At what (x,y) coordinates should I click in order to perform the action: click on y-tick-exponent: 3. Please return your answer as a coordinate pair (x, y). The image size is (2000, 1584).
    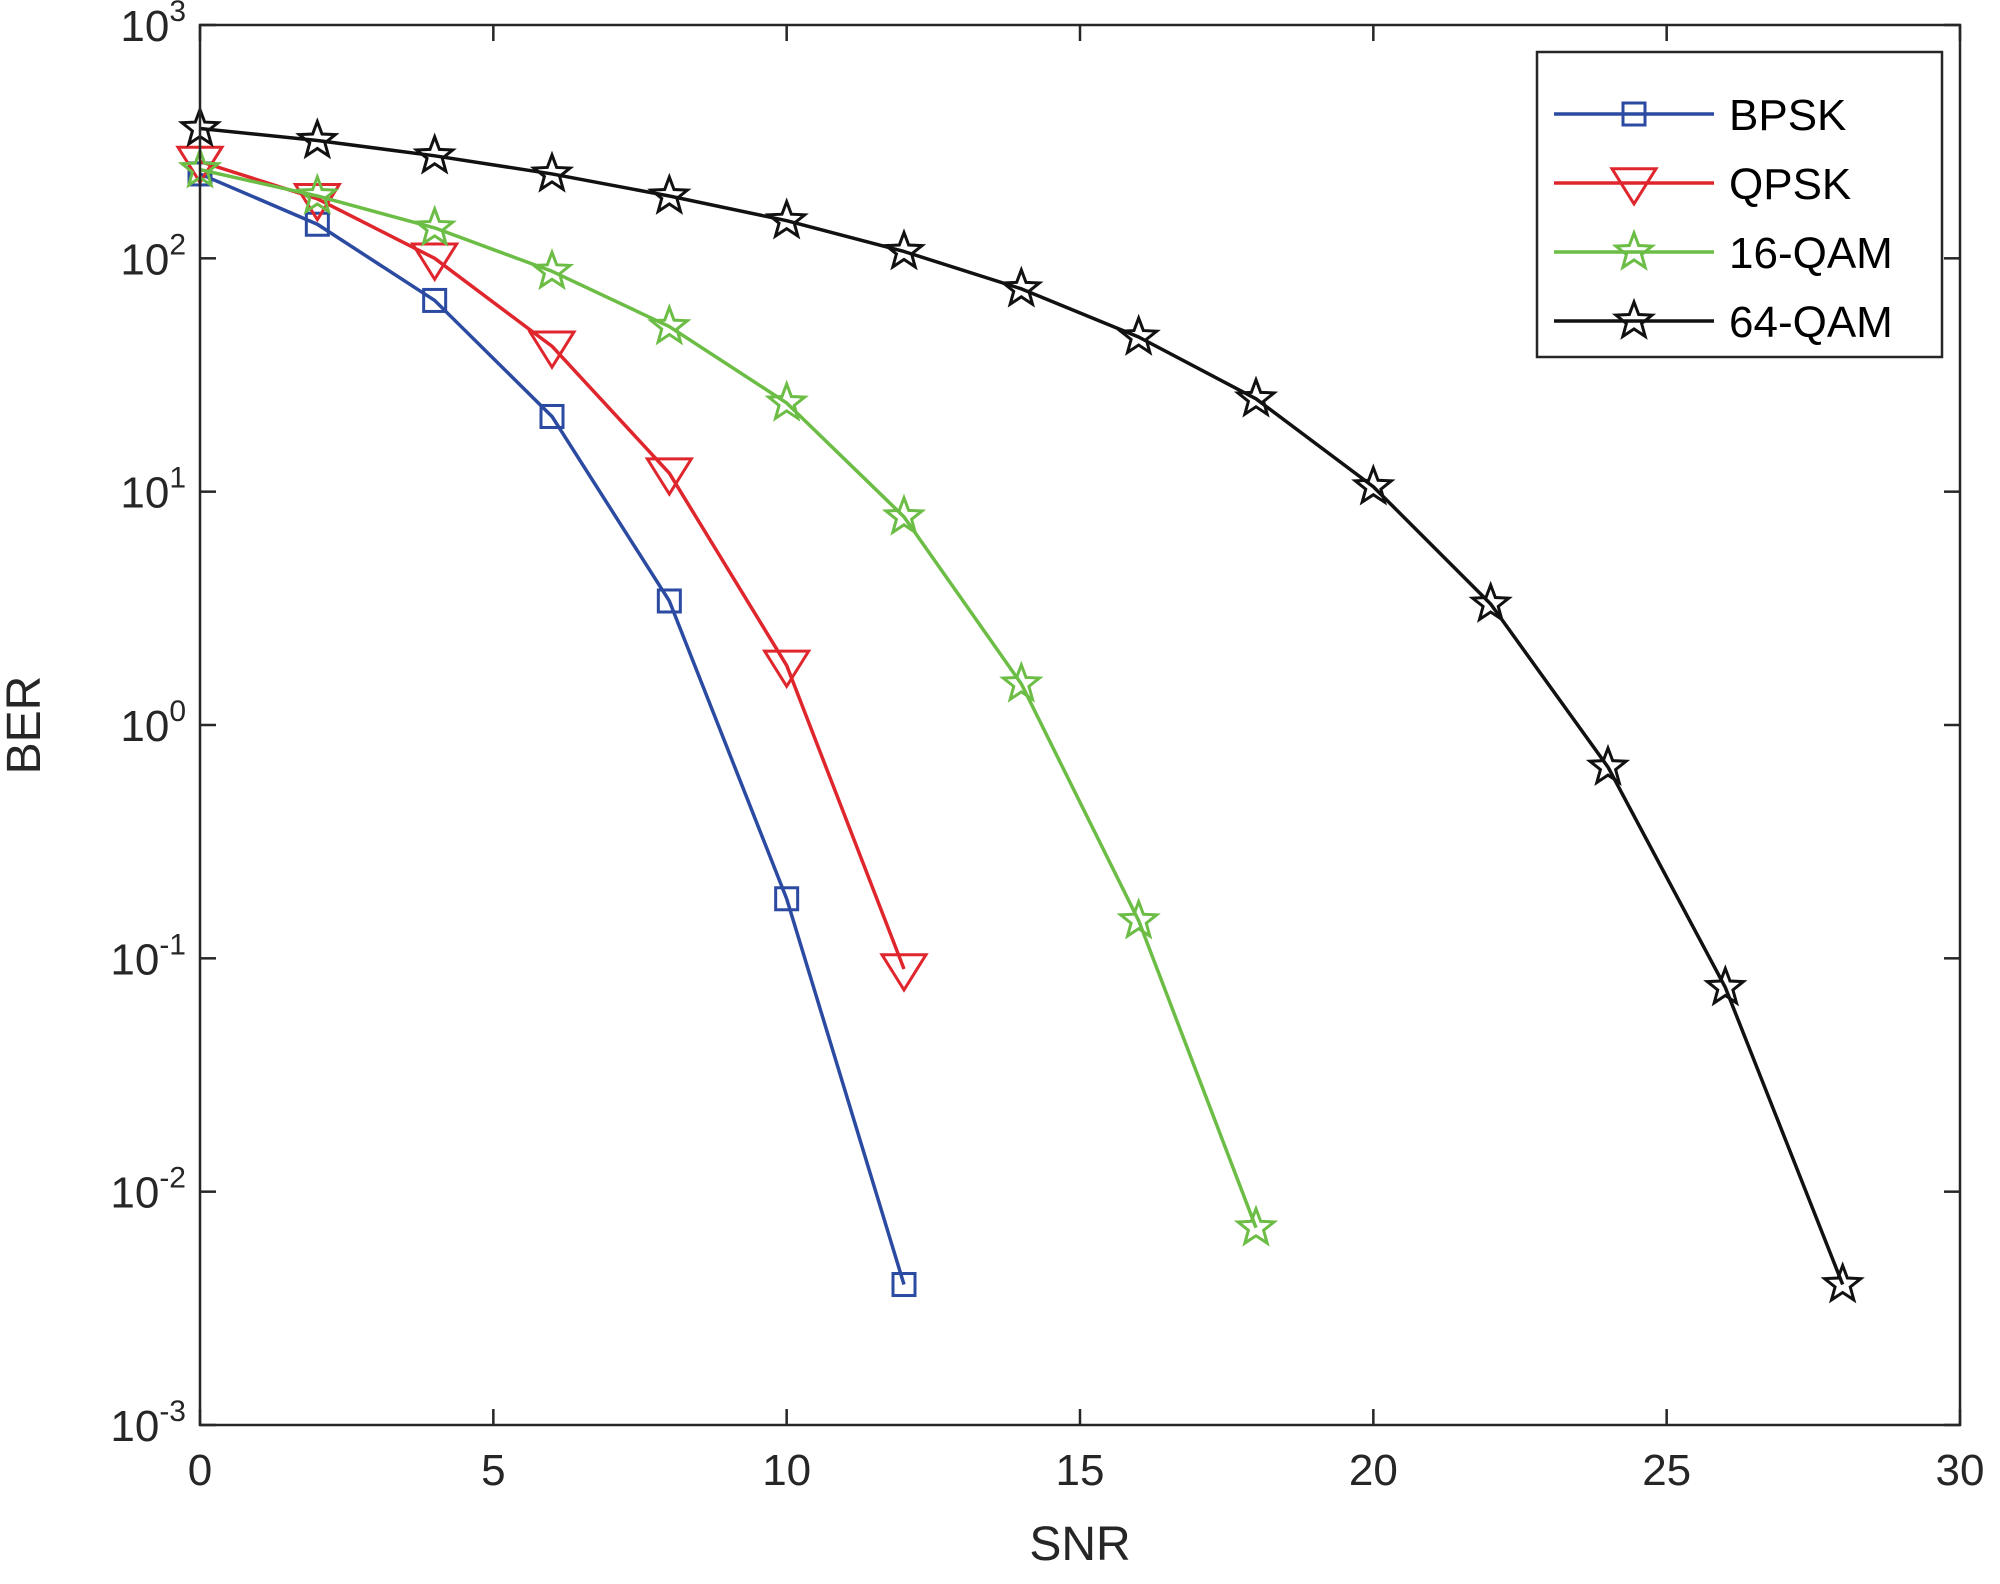
    Looking at the image, I should click on (177, 14).